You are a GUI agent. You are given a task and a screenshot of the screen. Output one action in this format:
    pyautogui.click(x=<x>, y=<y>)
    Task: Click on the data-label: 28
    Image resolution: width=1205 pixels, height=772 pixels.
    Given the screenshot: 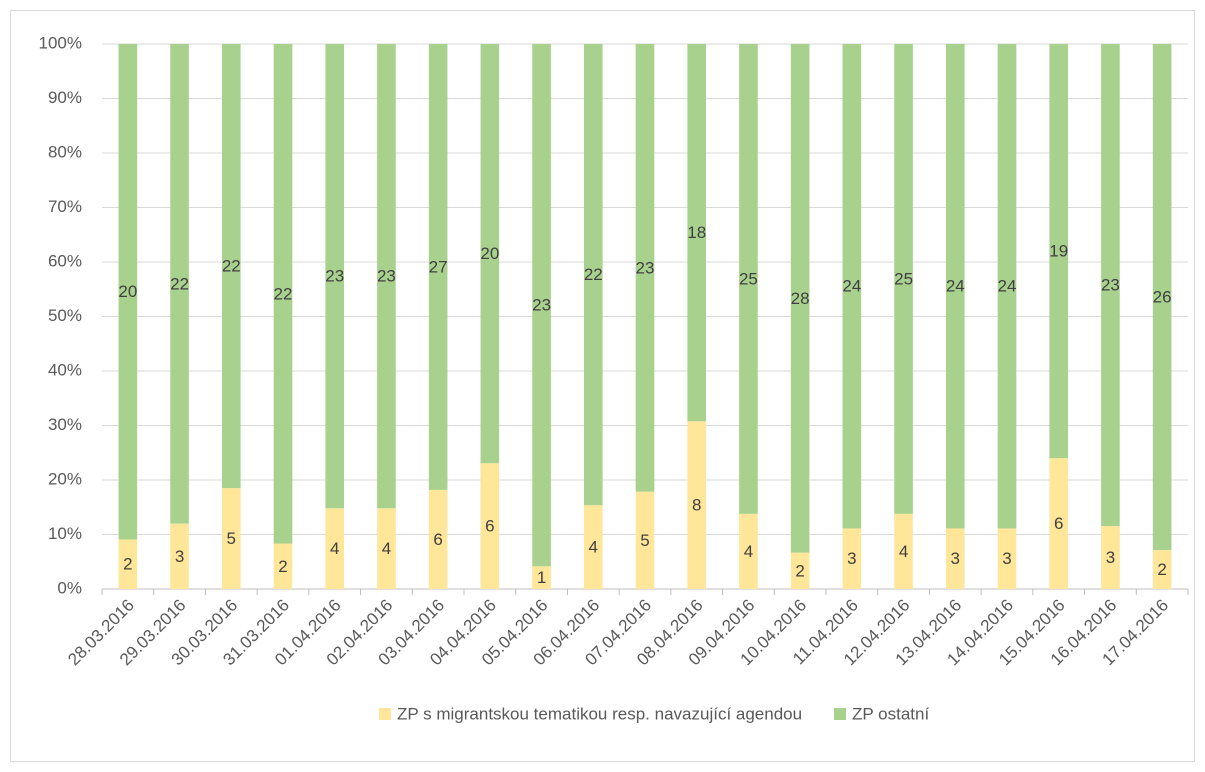 What is the action you would take?
    pyautogui.click(x=800, y=298)
    